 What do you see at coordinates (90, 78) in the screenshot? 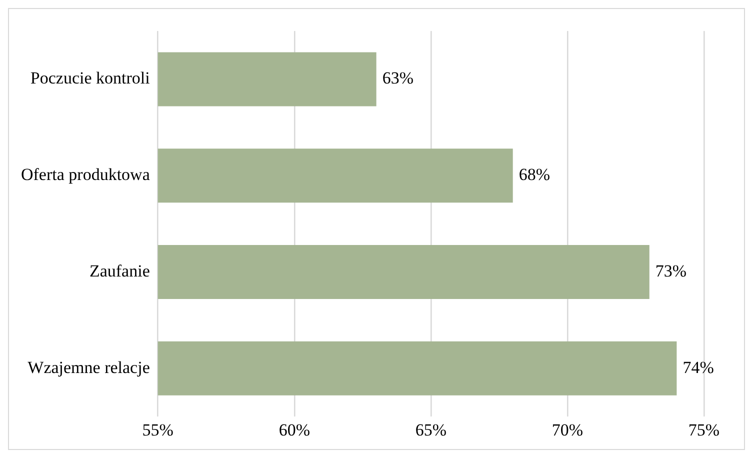
I see `y-tick-label: Poczucie kontroli` at bounding box center [90, 78].